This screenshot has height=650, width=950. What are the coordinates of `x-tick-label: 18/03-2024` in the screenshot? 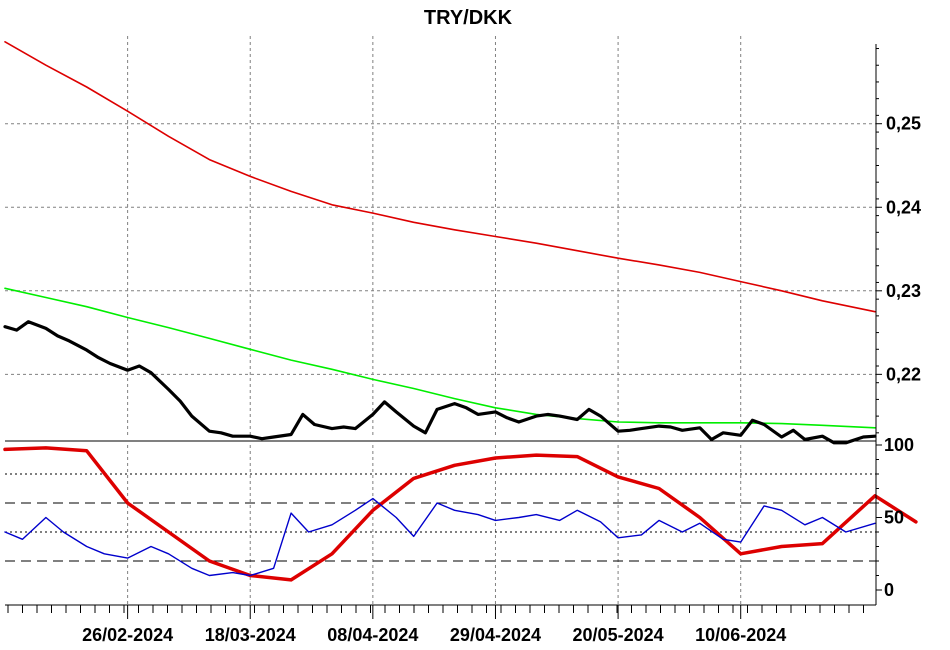 It's located at (250, 635).